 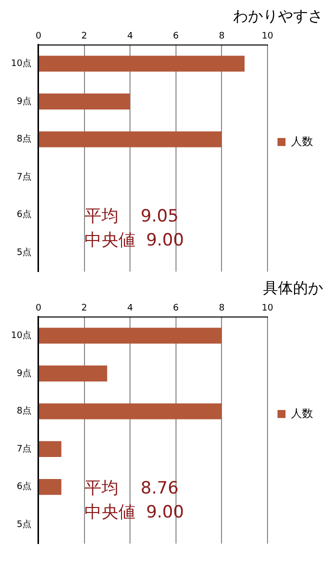 What do you see at coordinates (293, 287) in the screenshot?
I see `chart-title: 具体的か` at bounding box center [293, 287].